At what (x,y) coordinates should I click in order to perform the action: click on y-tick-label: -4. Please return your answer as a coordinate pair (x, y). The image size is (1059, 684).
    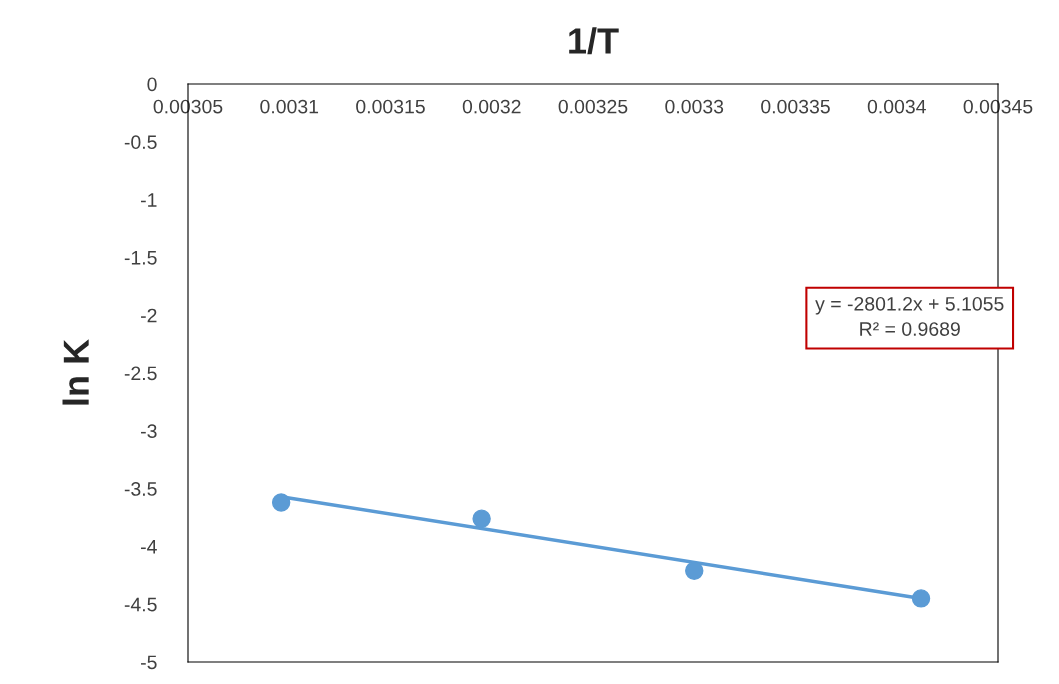
    Looking at the image, I should click on (149, 547).